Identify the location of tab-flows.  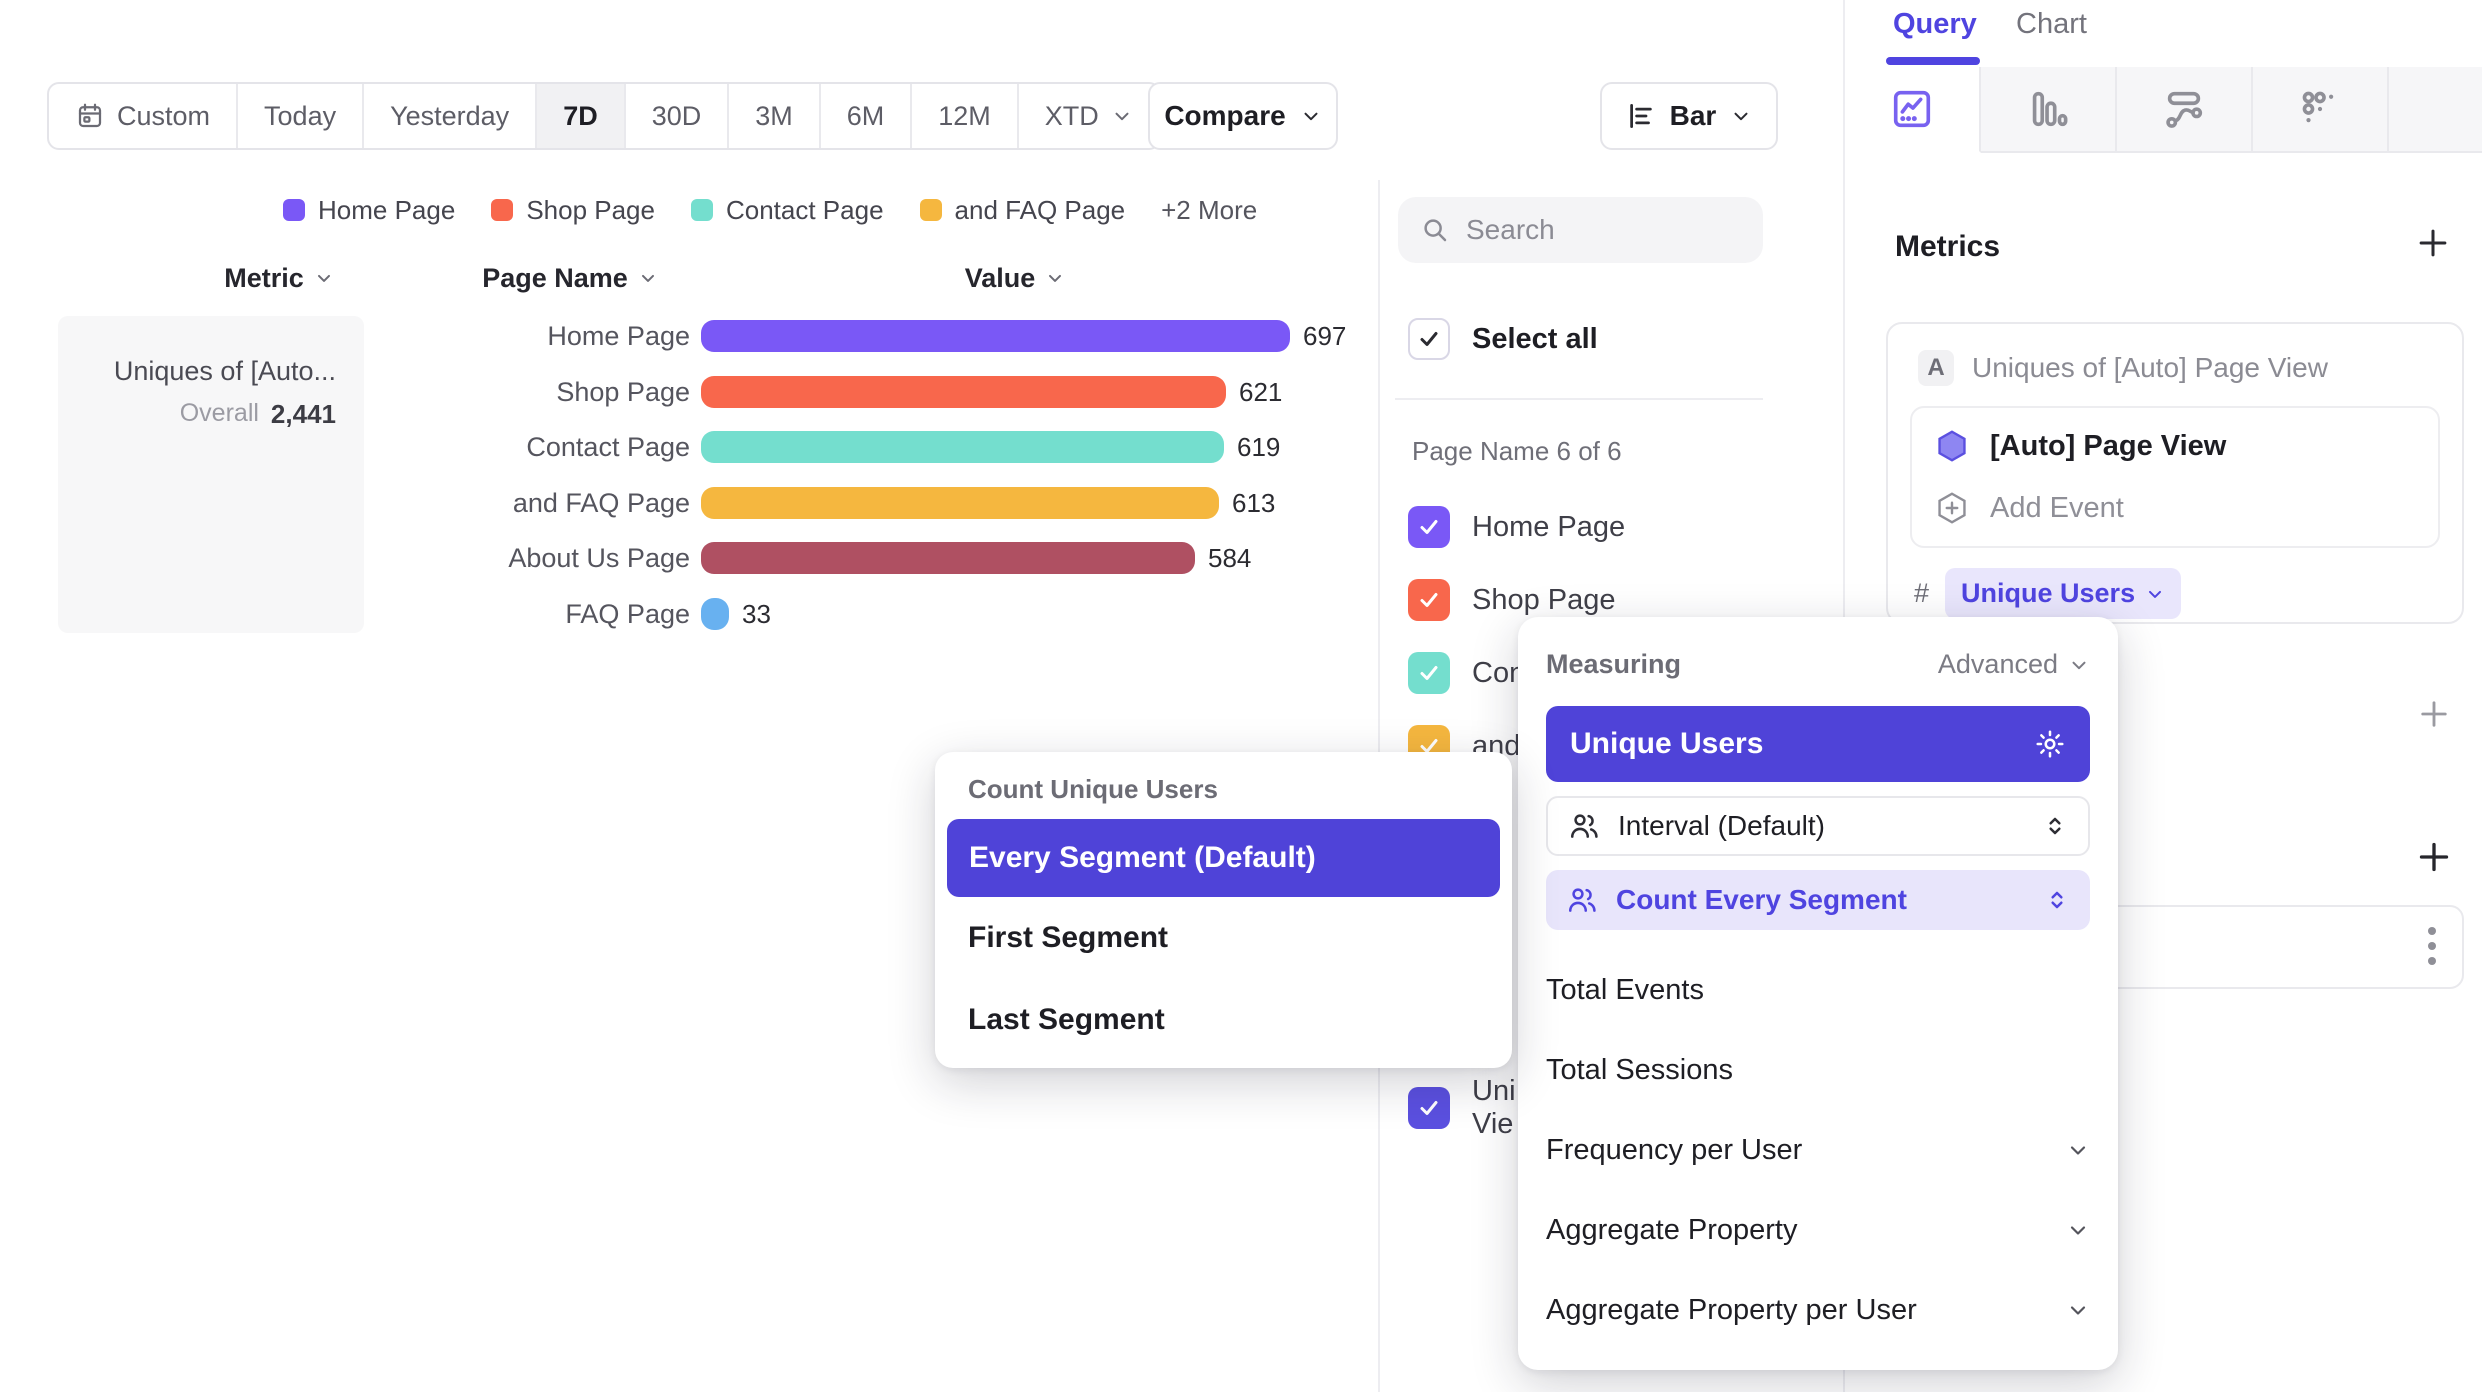
(2185, 110).